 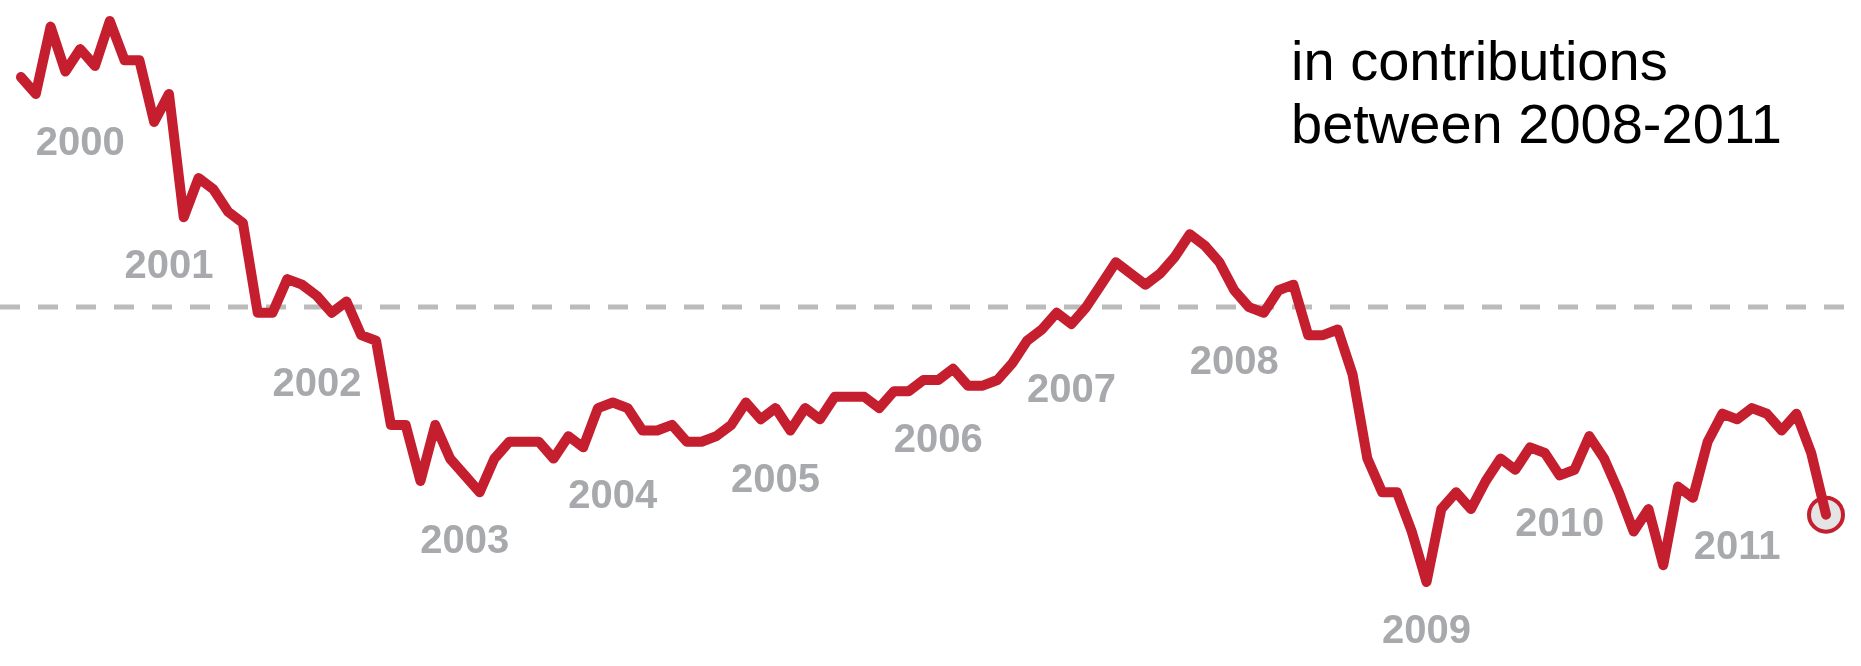 What do you see at coordinates (1234, 359) in the screenshot?
I see `x-tick-label: 2008` at bounding box center [1234, 359].